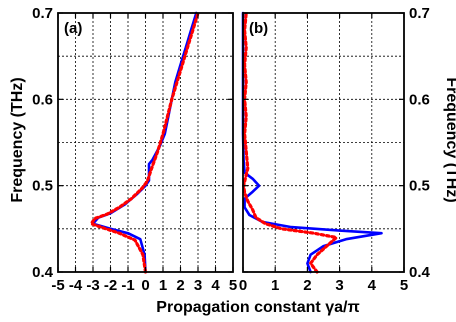 This screenshot has width=456, height=322. I want to click on x-tick-label: -1, so click(127, 285).